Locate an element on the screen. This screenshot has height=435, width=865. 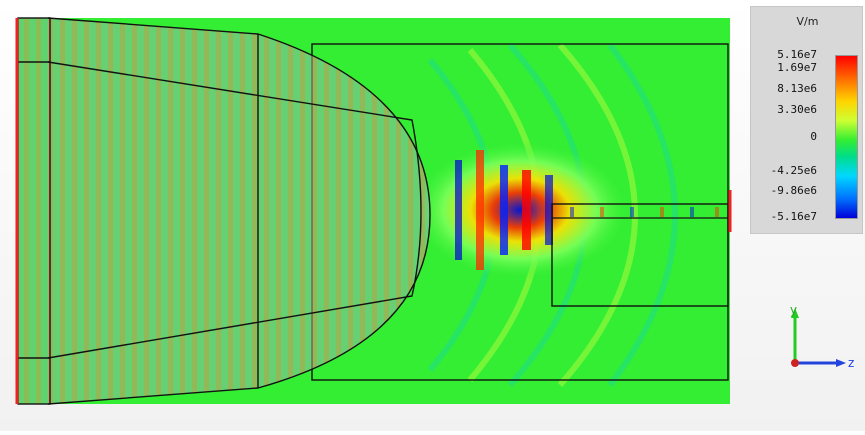
legend-unit: V/m is located at coordinates (807, 21).